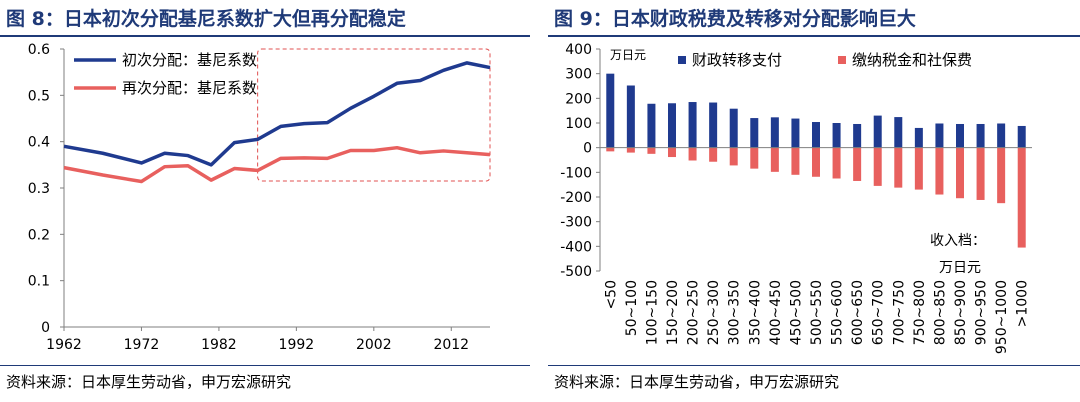 The height and width of the screenshot is (402, 1080). I want to click on y-tick-label: 100, so click(578, 124).